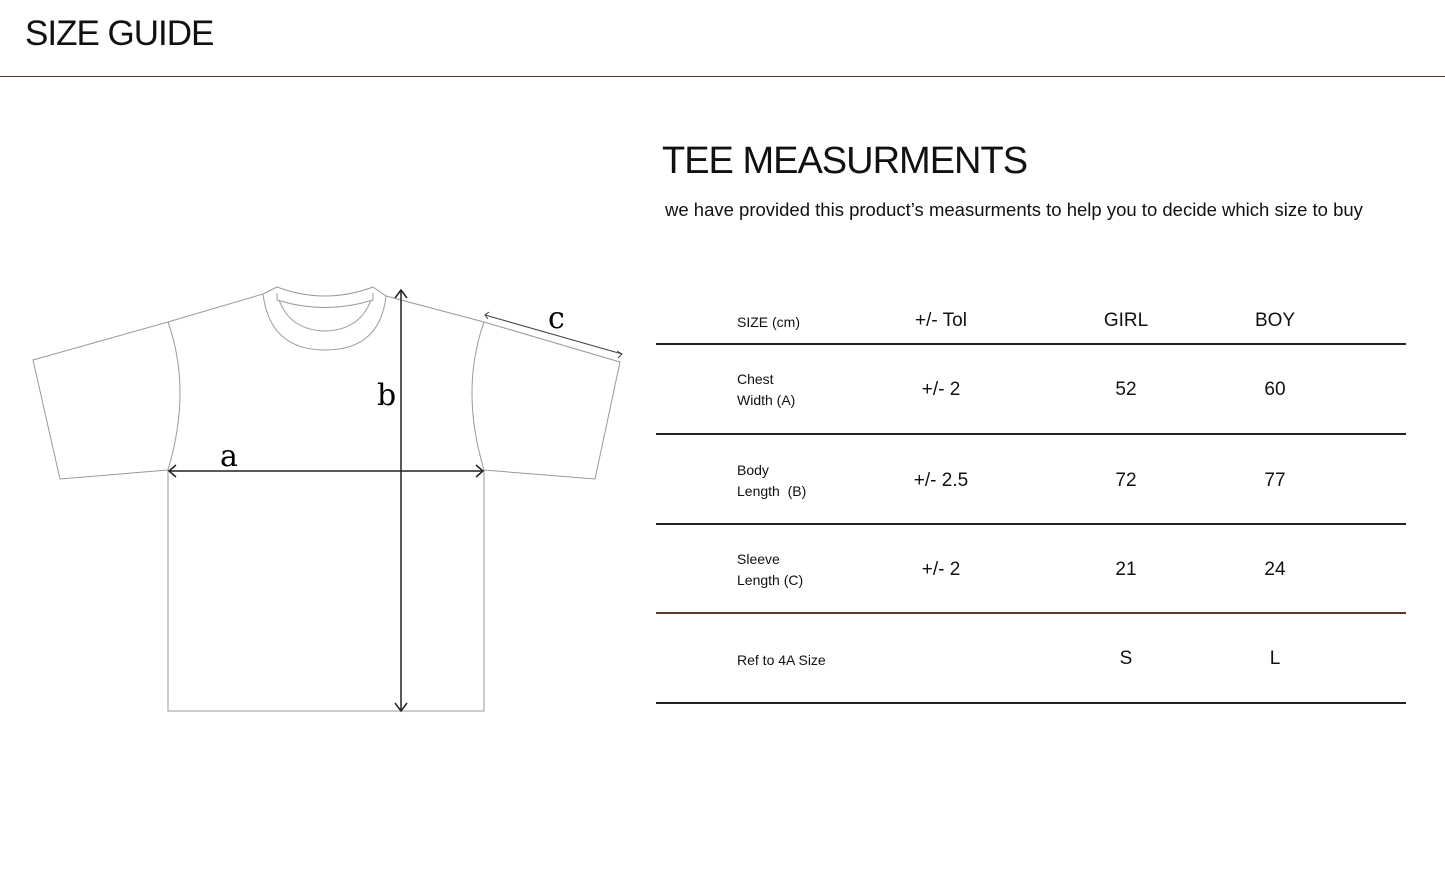 This screenshot has width=1445, height=888. Describe the element at coordinates (1126, 569) in the screenshot. I see `cell-girl: 21` at that location.